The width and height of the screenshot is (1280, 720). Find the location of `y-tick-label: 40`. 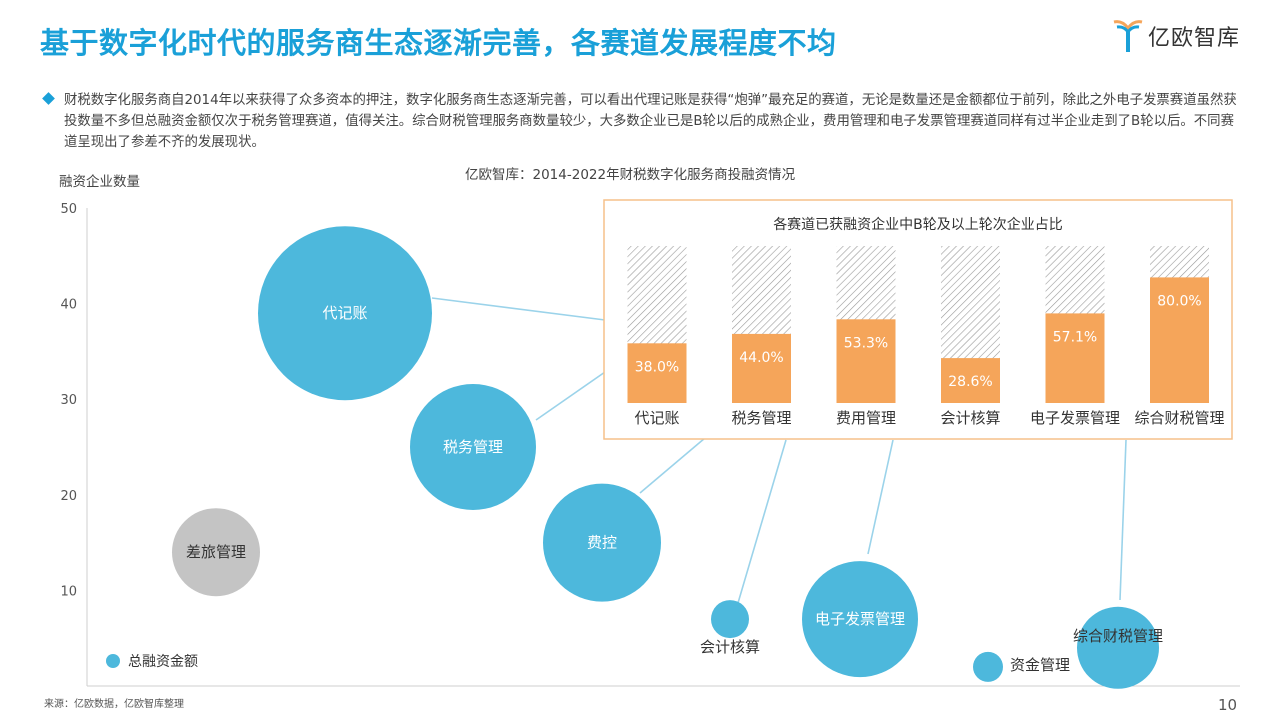

y-tick-label: 40 is located at coordinates (68, 305).